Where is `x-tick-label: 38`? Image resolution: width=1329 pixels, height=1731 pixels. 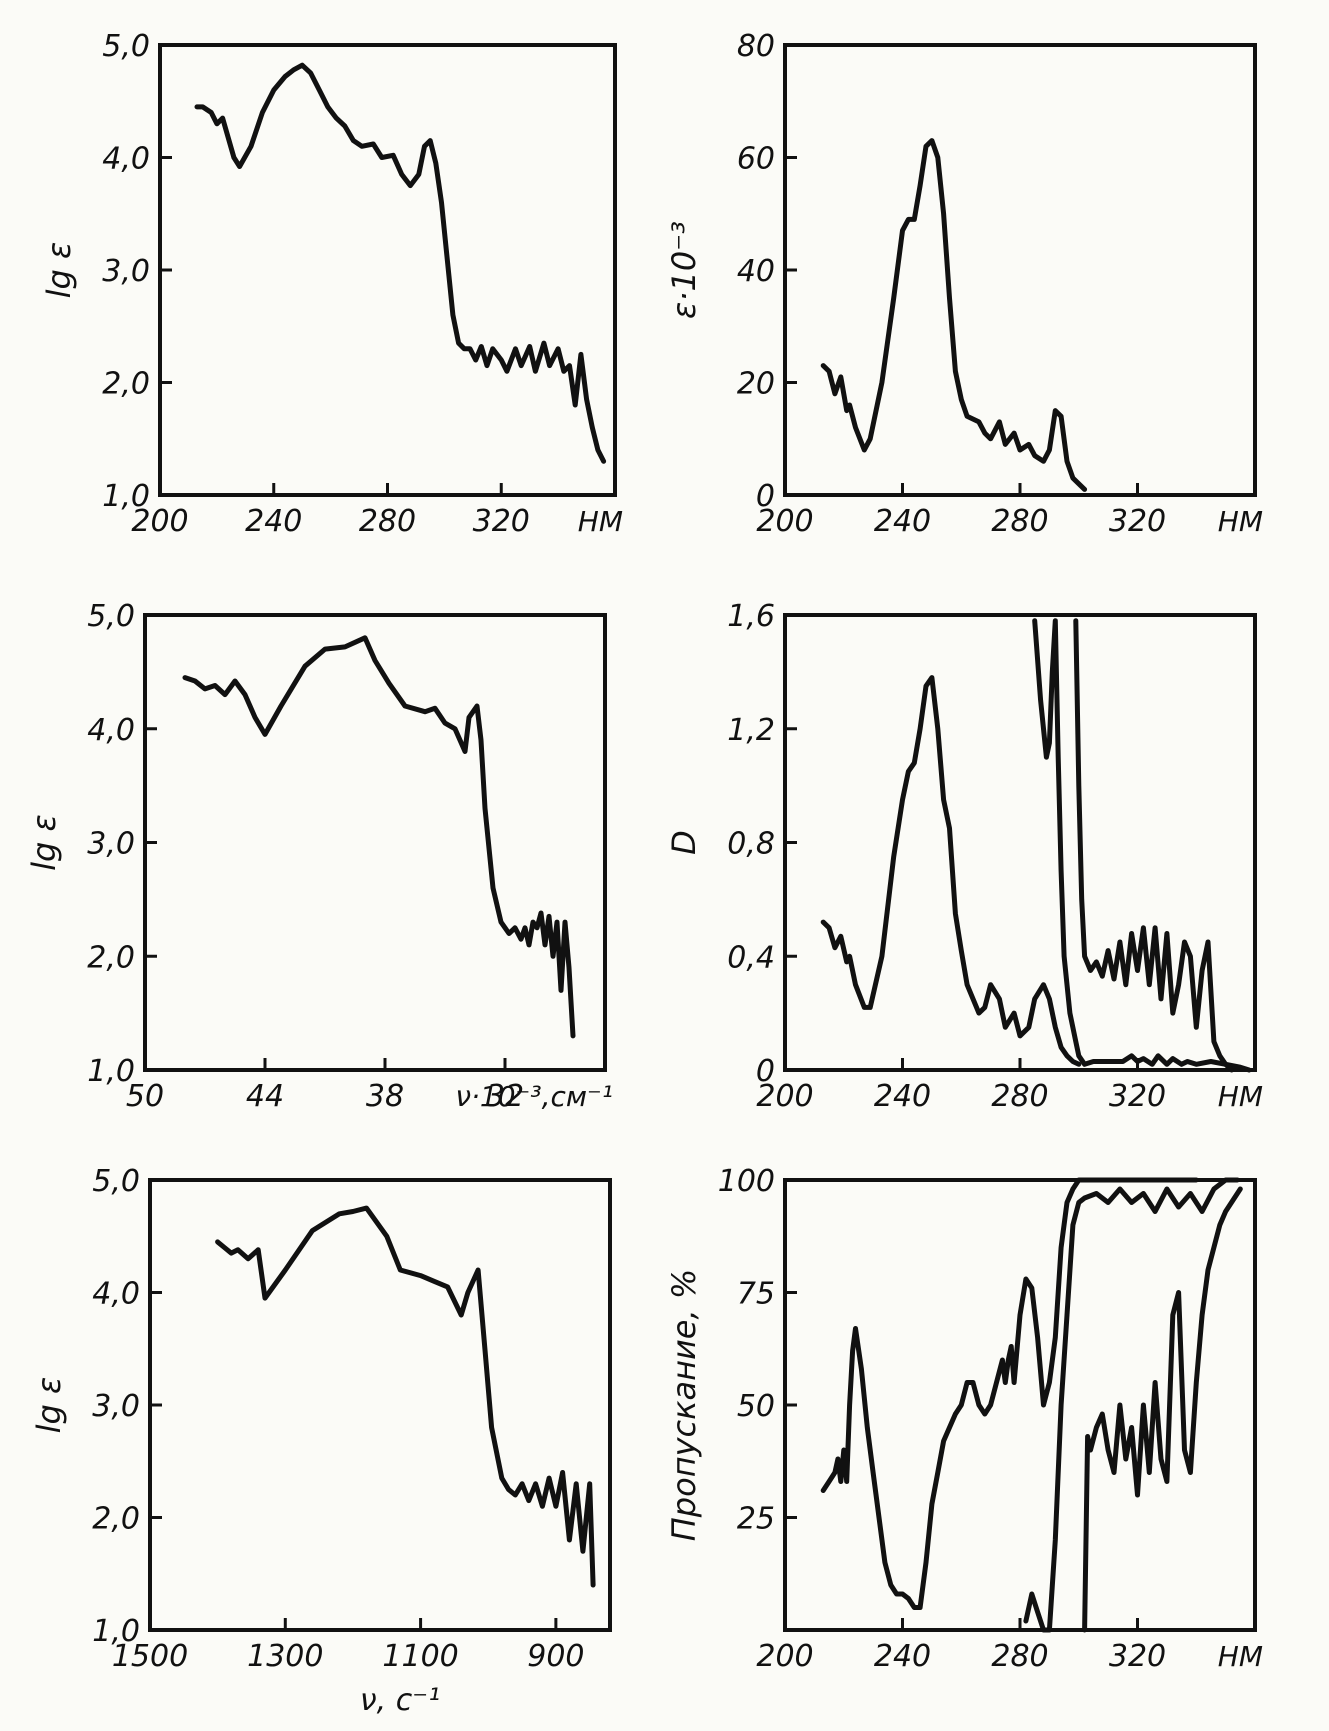 x-tick-label: 38 is located at coordinates (385, 1096).